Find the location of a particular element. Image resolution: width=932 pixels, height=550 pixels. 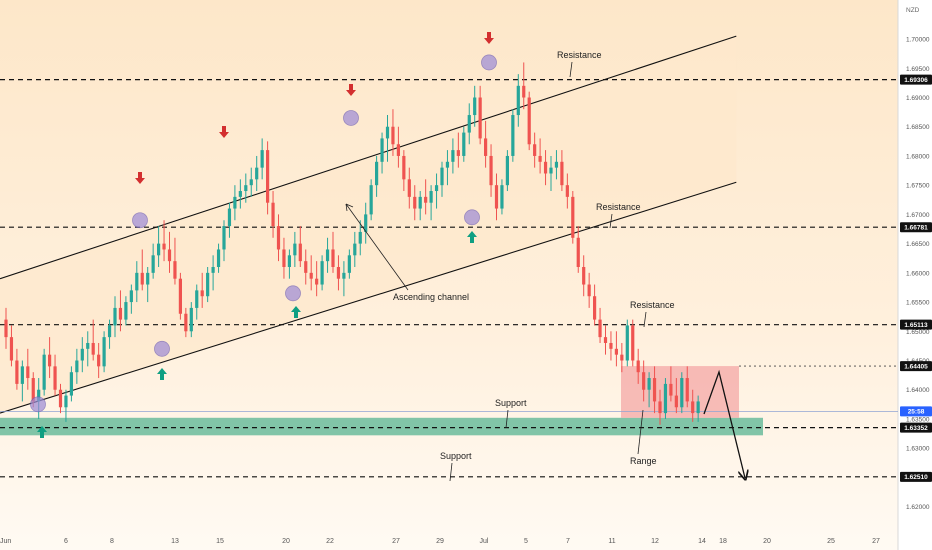

price-tick: 1.65000 is located at coordinates (918, 332).